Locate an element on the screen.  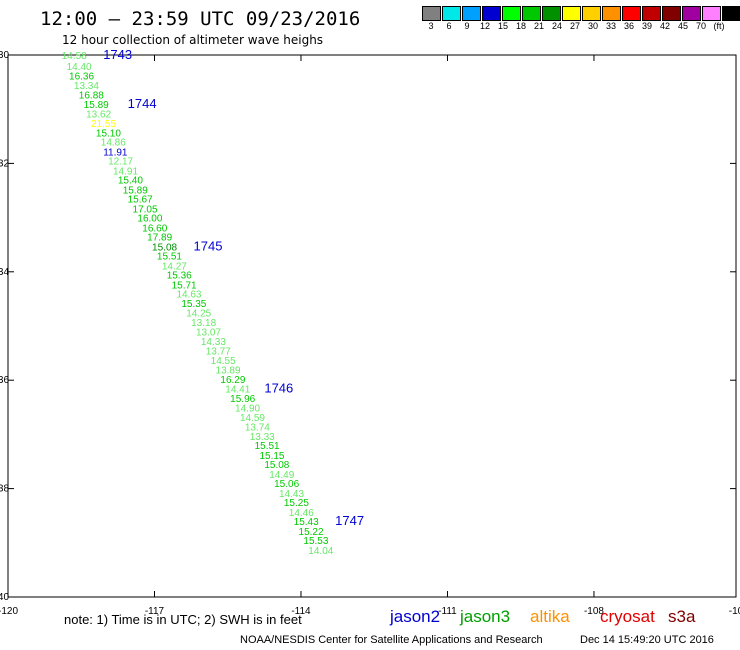
wave-height-label: 15.40 is located at coordinates (130, 181).